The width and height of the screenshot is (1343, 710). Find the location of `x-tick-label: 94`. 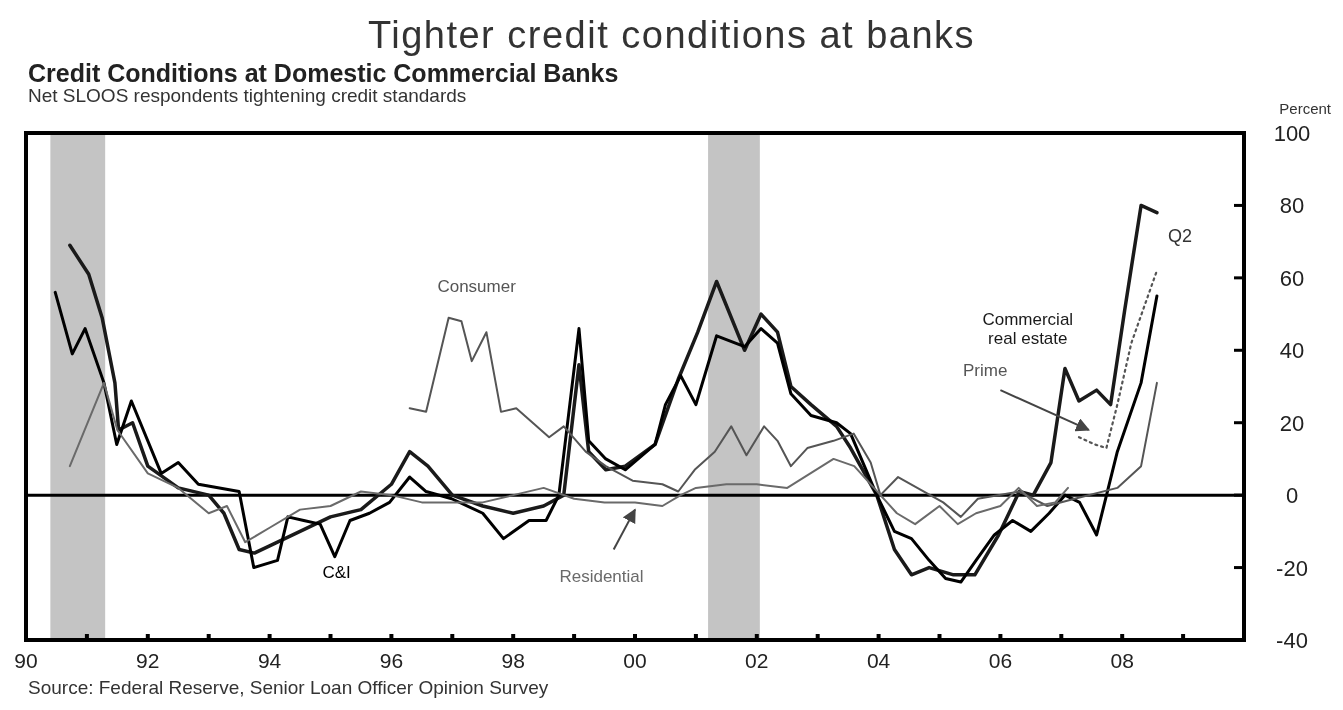

x-tick-label: 94 is located at coordinates (269, 660).